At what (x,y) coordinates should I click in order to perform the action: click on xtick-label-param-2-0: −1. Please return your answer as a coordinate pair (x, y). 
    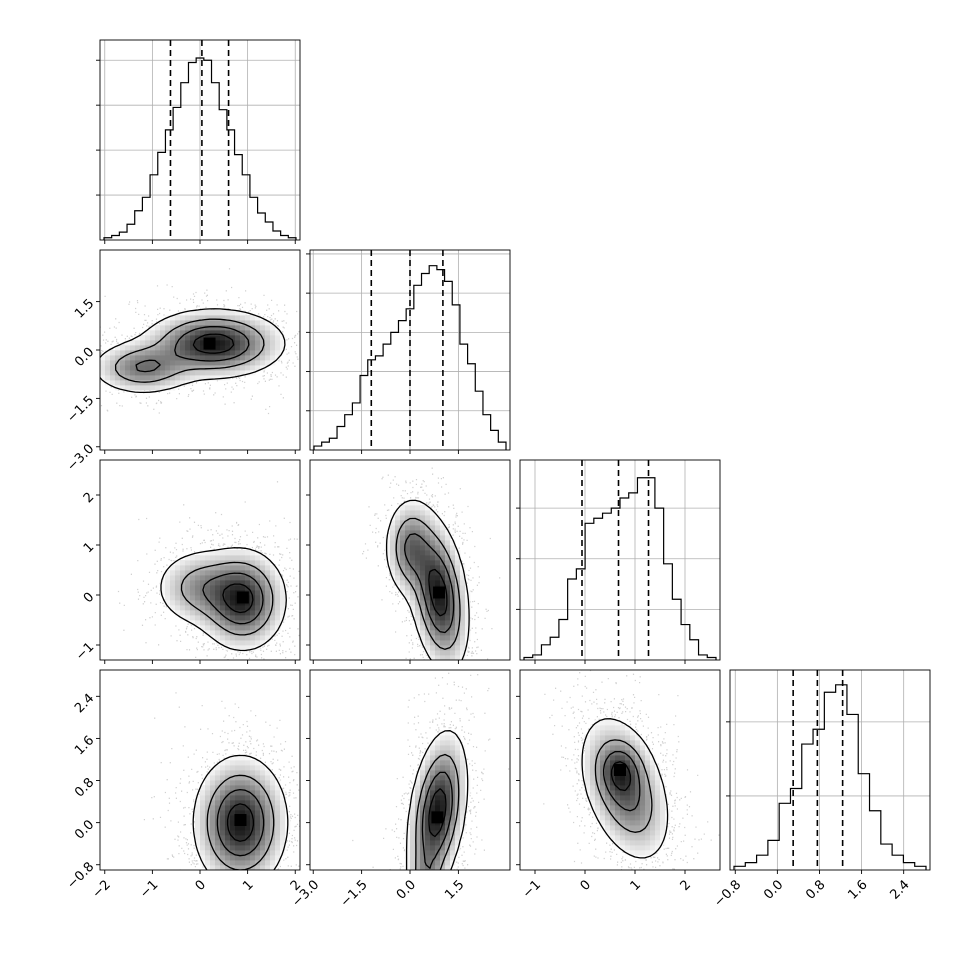
    Looking at the image, I should click on (532, 889).